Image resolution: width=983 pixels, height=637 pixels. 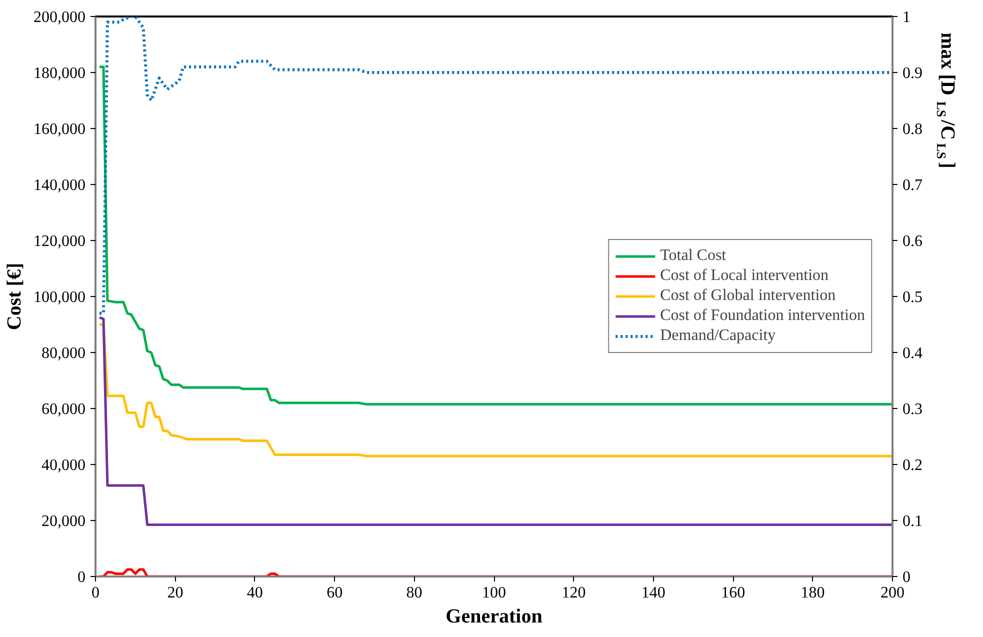 What do you see at coordinates (175, 593) in the screenshot?
I see `x-tick-label: 20` at bounding box center [175, 593].